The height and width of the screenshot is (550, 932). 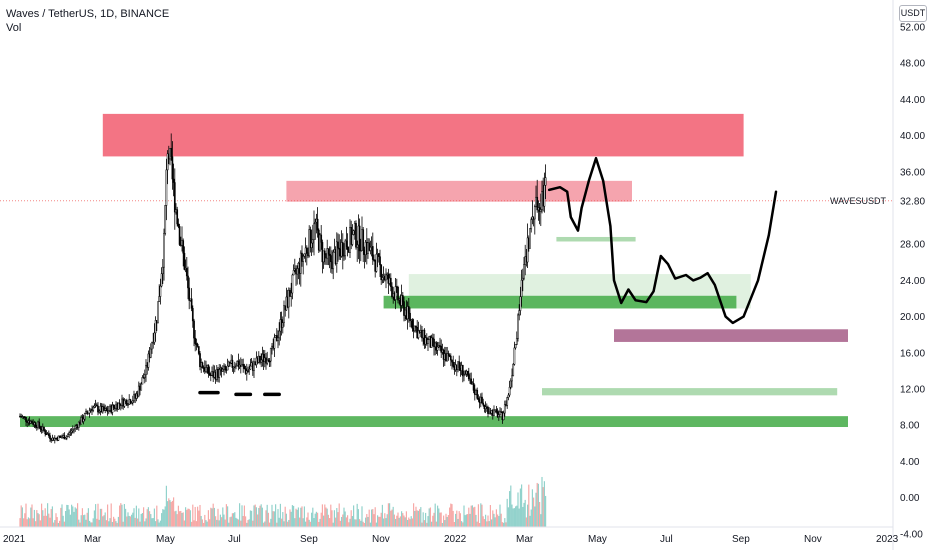 What do you see at coordinates (912, 201) in the screenshot?
I see `y-tick-label: 32.80` at bounding box center [912, 201].